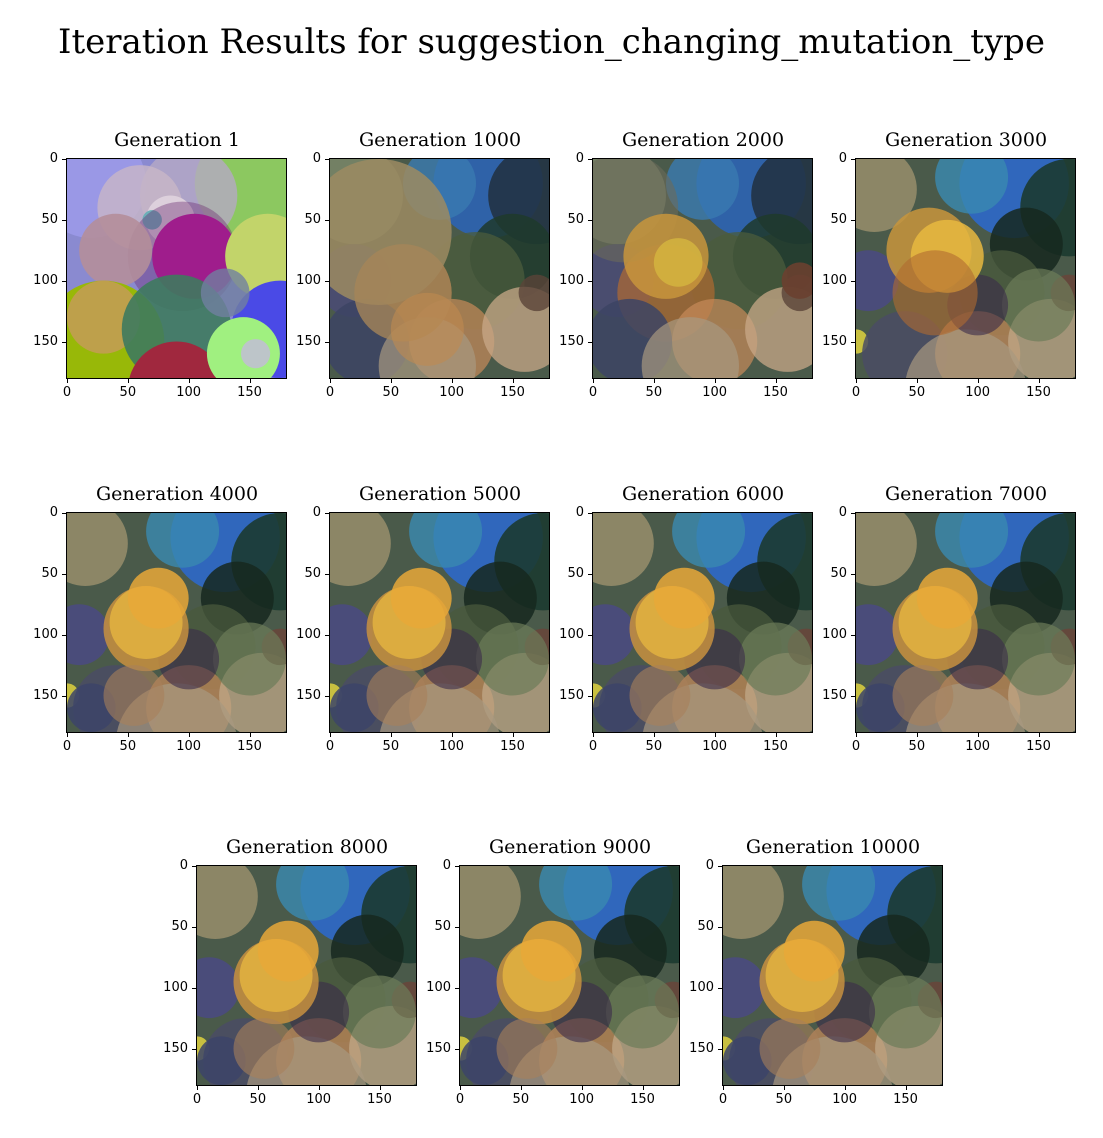  I want to click on subplot-panel: Generation 1000 0 50 100 150 0 50 100 150, so click(423, 264).